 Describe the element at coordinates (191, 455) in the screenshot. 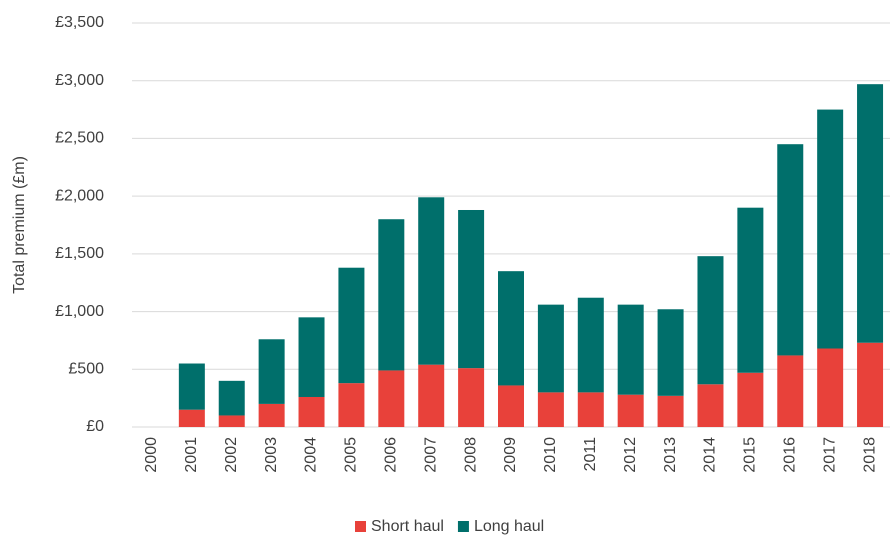

I see `x-tick-label: 2001` at that location.